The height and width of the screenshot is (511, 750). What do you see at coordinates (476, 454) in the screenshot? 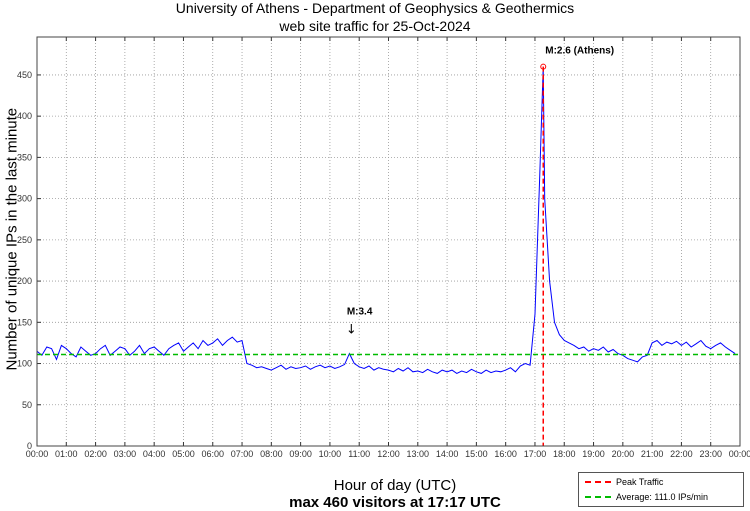
I see `x-tick-label: 15:00` at bounding box center [476, 454].